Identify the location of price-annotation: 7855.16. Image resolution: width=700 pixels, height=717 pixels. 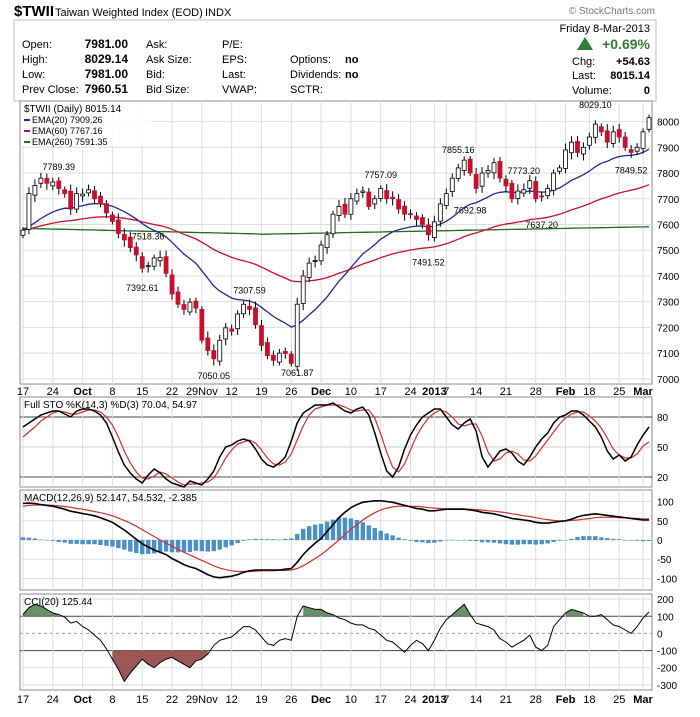
(458, 150).